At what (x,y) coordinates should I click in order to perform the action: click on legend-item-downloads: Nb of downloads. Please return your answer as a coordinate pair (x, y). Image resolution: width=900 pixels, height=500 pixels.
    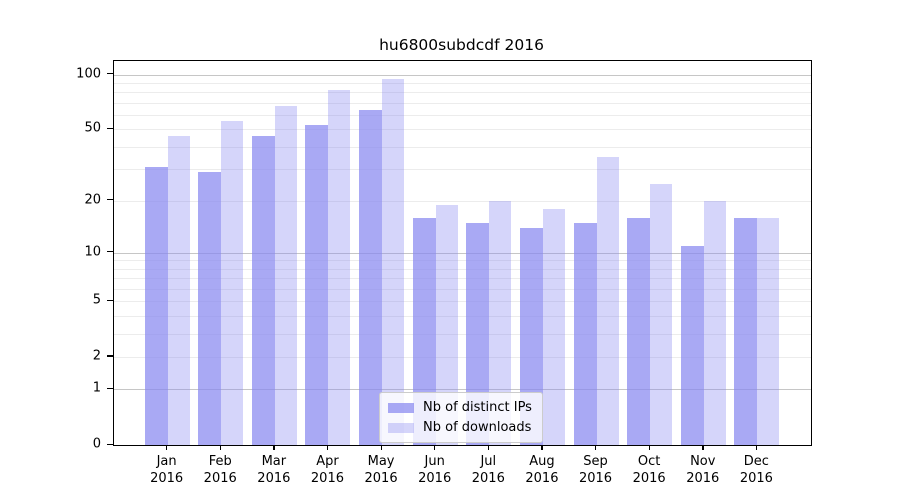
    Looking at the image, I should click on (460, 427).